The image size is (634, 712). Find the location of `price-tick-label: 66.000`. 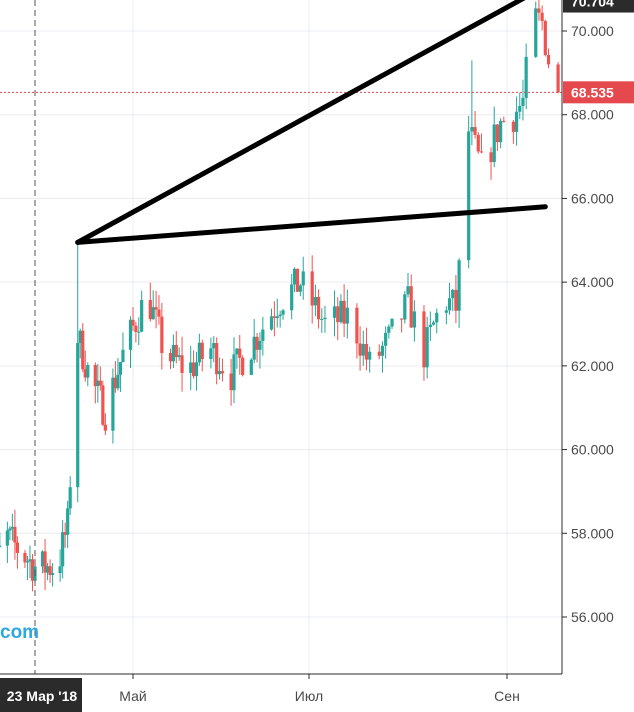

price-tick-label: 66.000 is located at coordinates (592, 198).